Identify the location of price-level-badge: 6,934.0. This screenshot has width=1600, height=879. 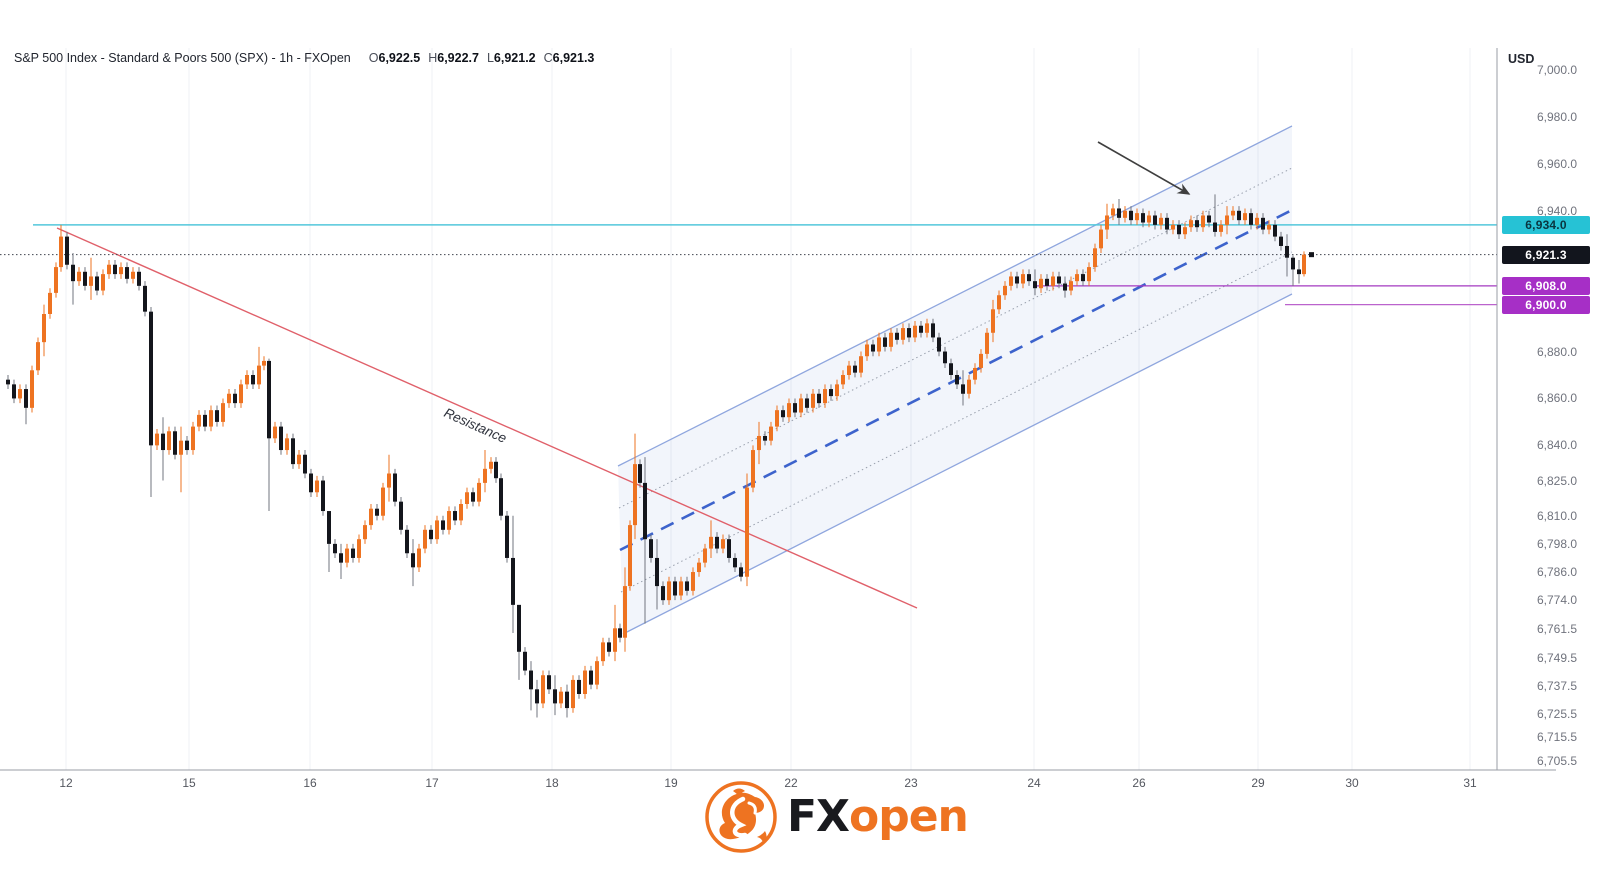
(1546, 224).